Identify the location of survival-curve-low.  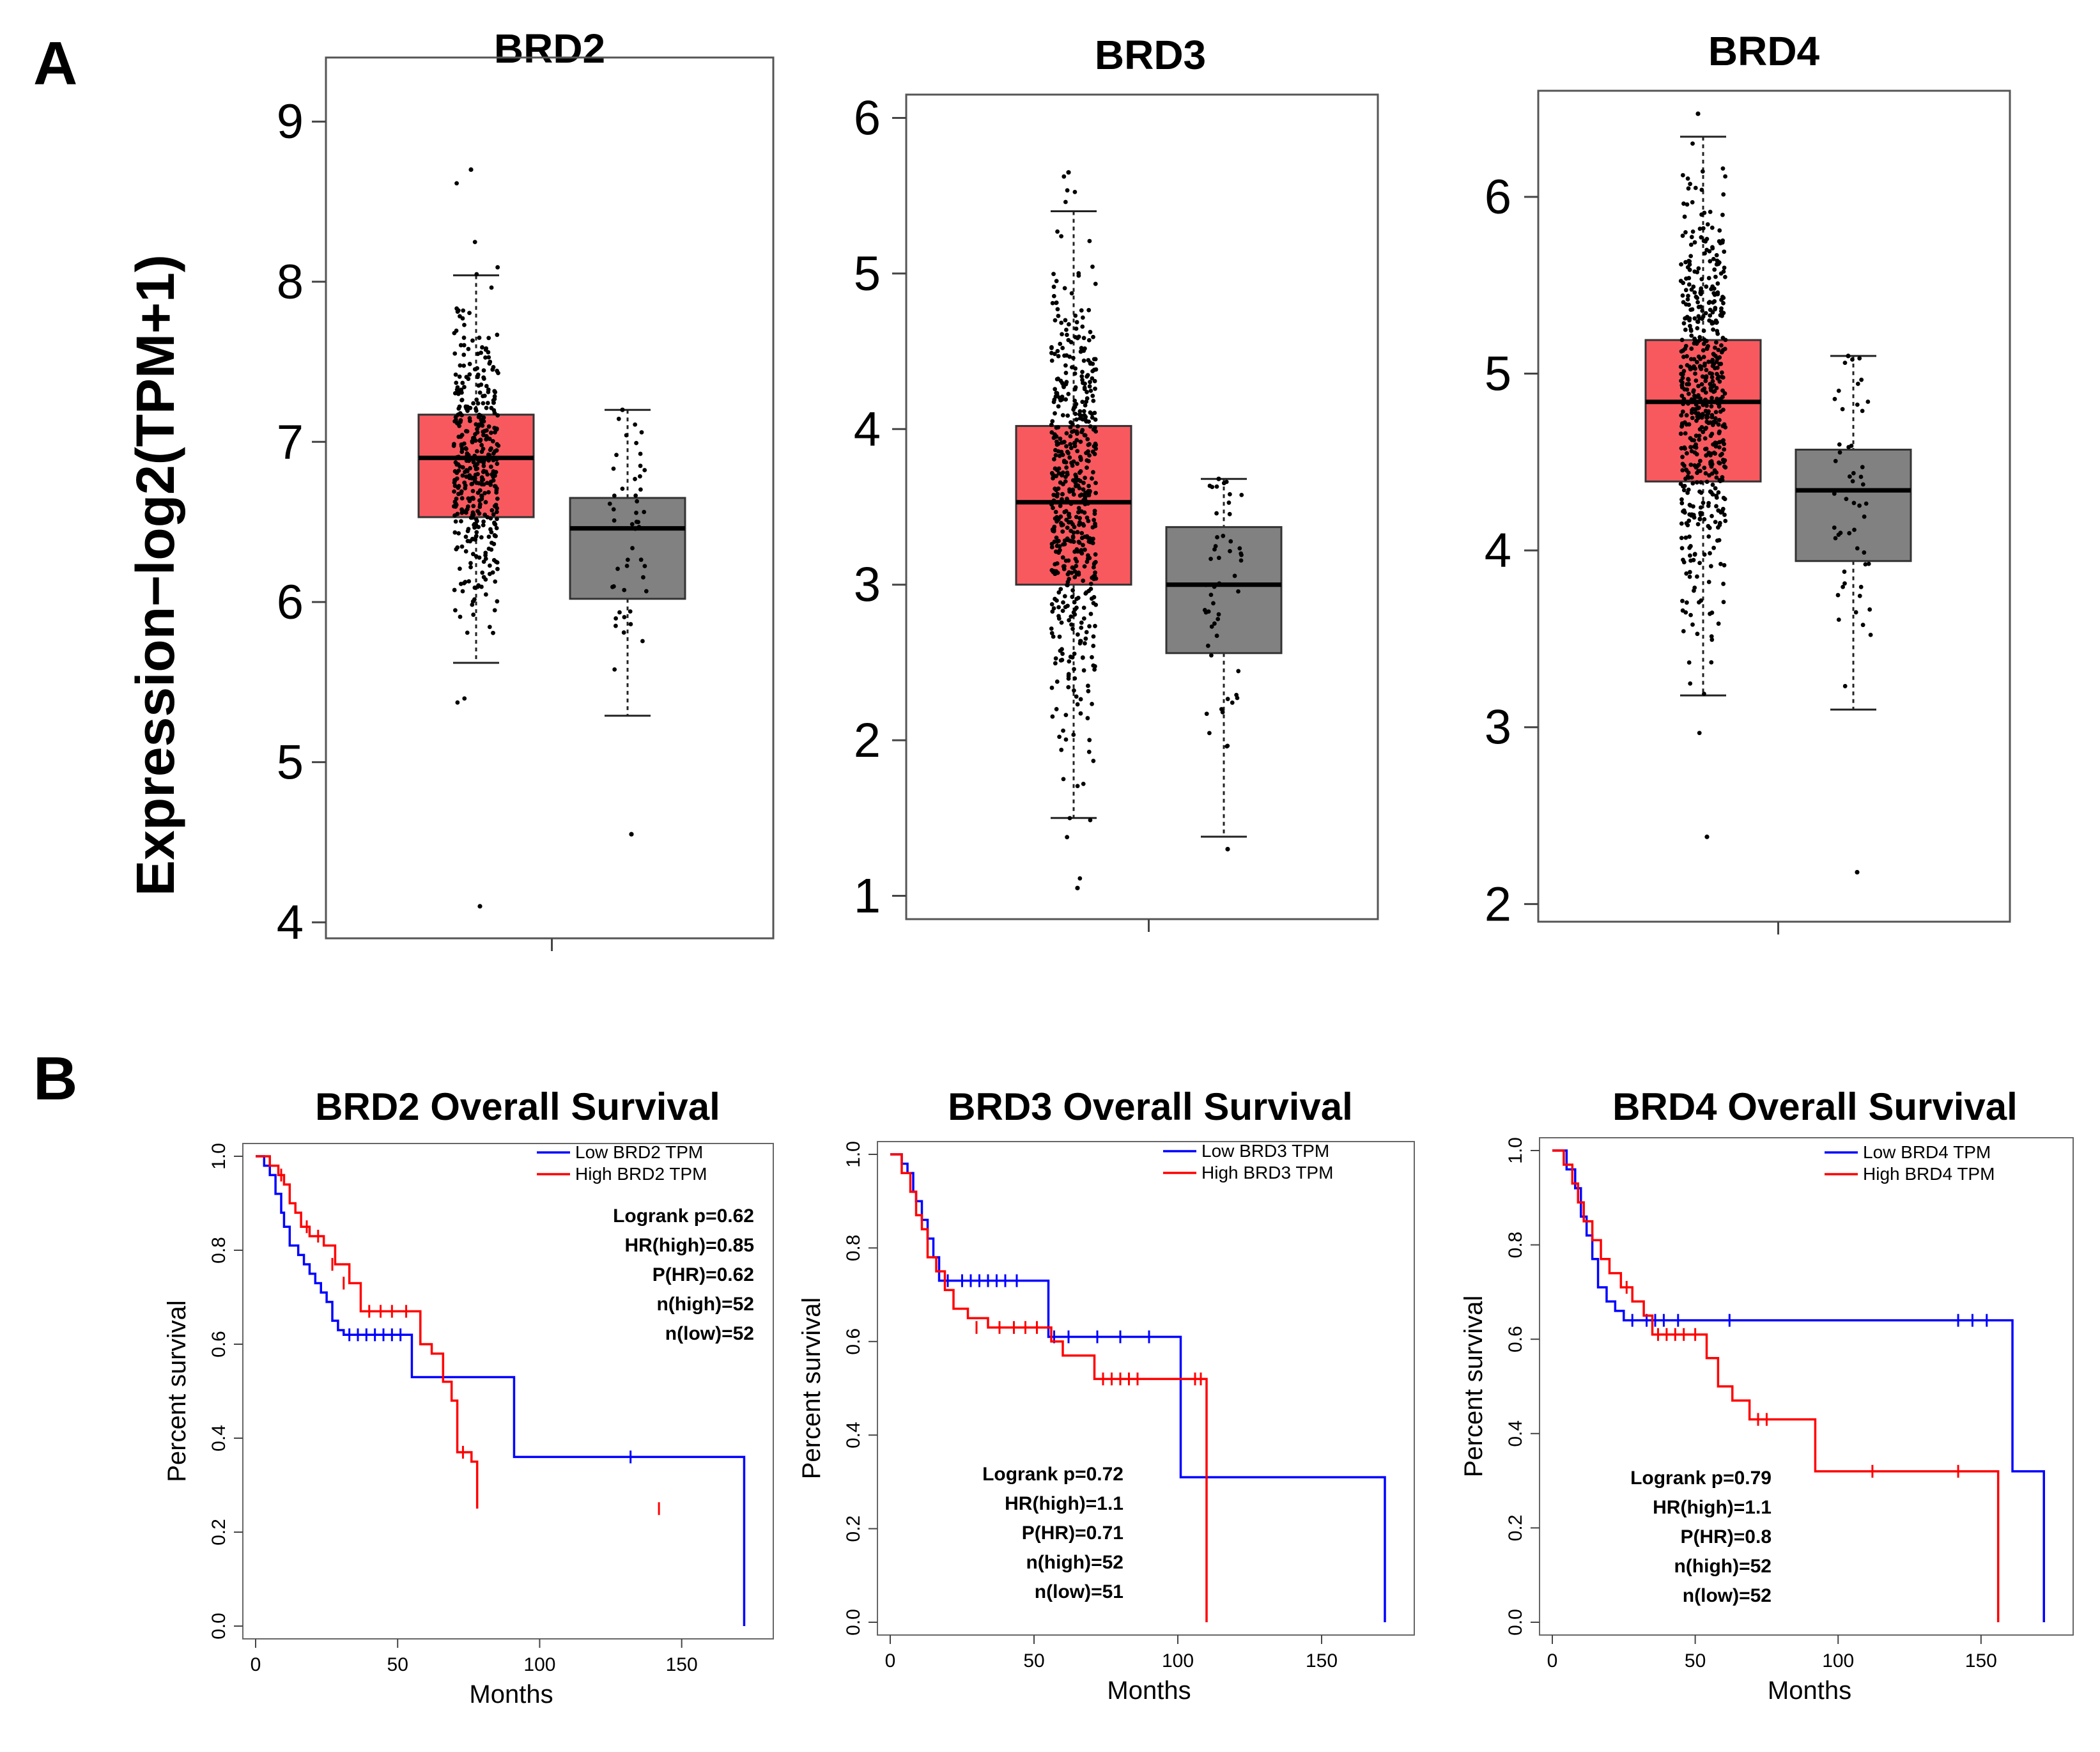
(1799, 1385).